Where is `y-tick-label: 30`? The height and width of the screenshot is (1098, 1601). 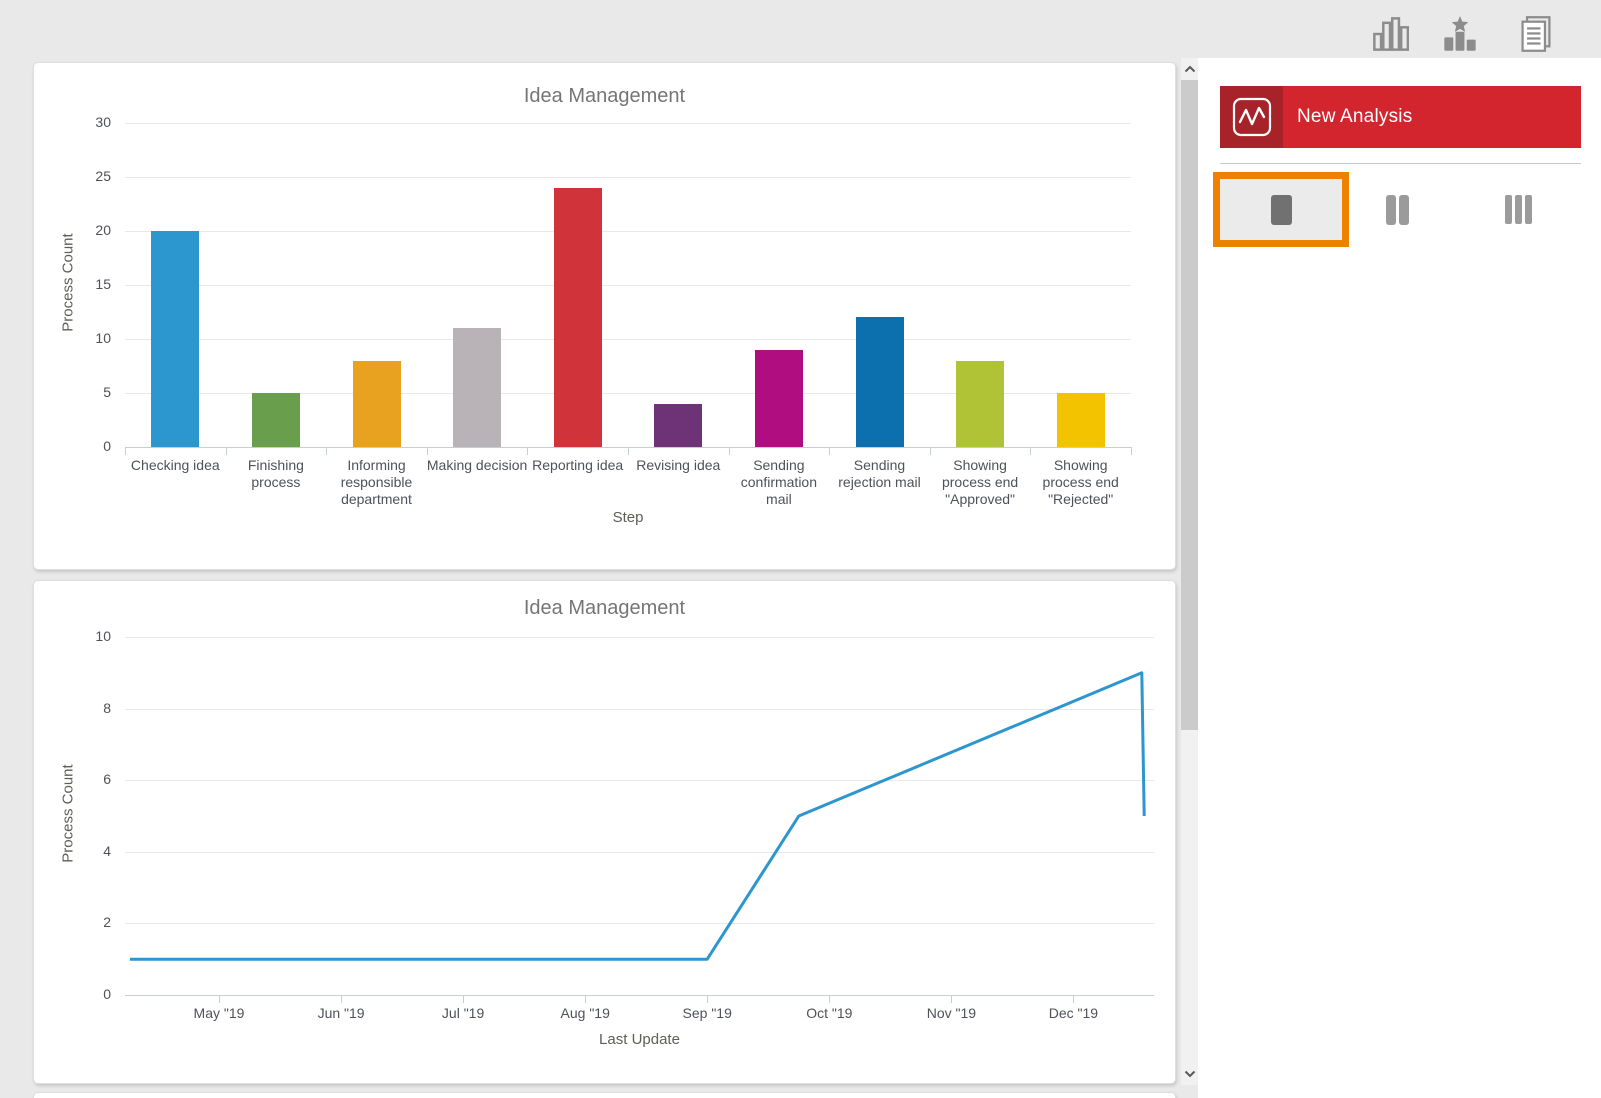
y-tick-label: 30 is located at coordinates (103, 122).